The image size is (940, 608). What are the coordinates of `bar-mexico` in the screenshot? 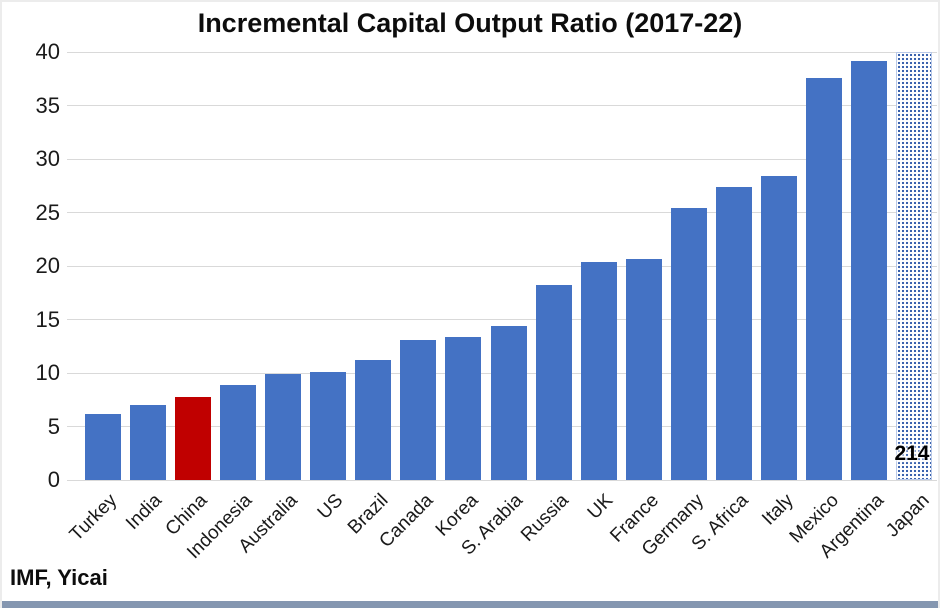 It's located at (824, 278).